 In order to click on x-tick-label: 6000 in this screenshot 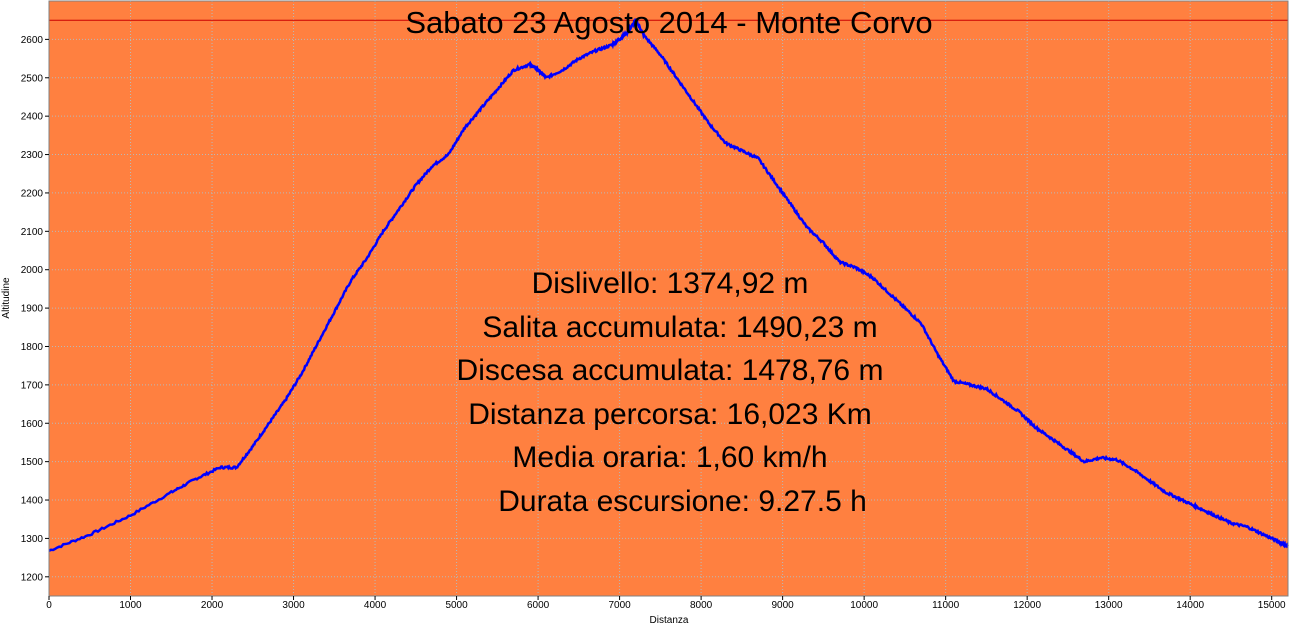, I will do `click(538, 605)`.